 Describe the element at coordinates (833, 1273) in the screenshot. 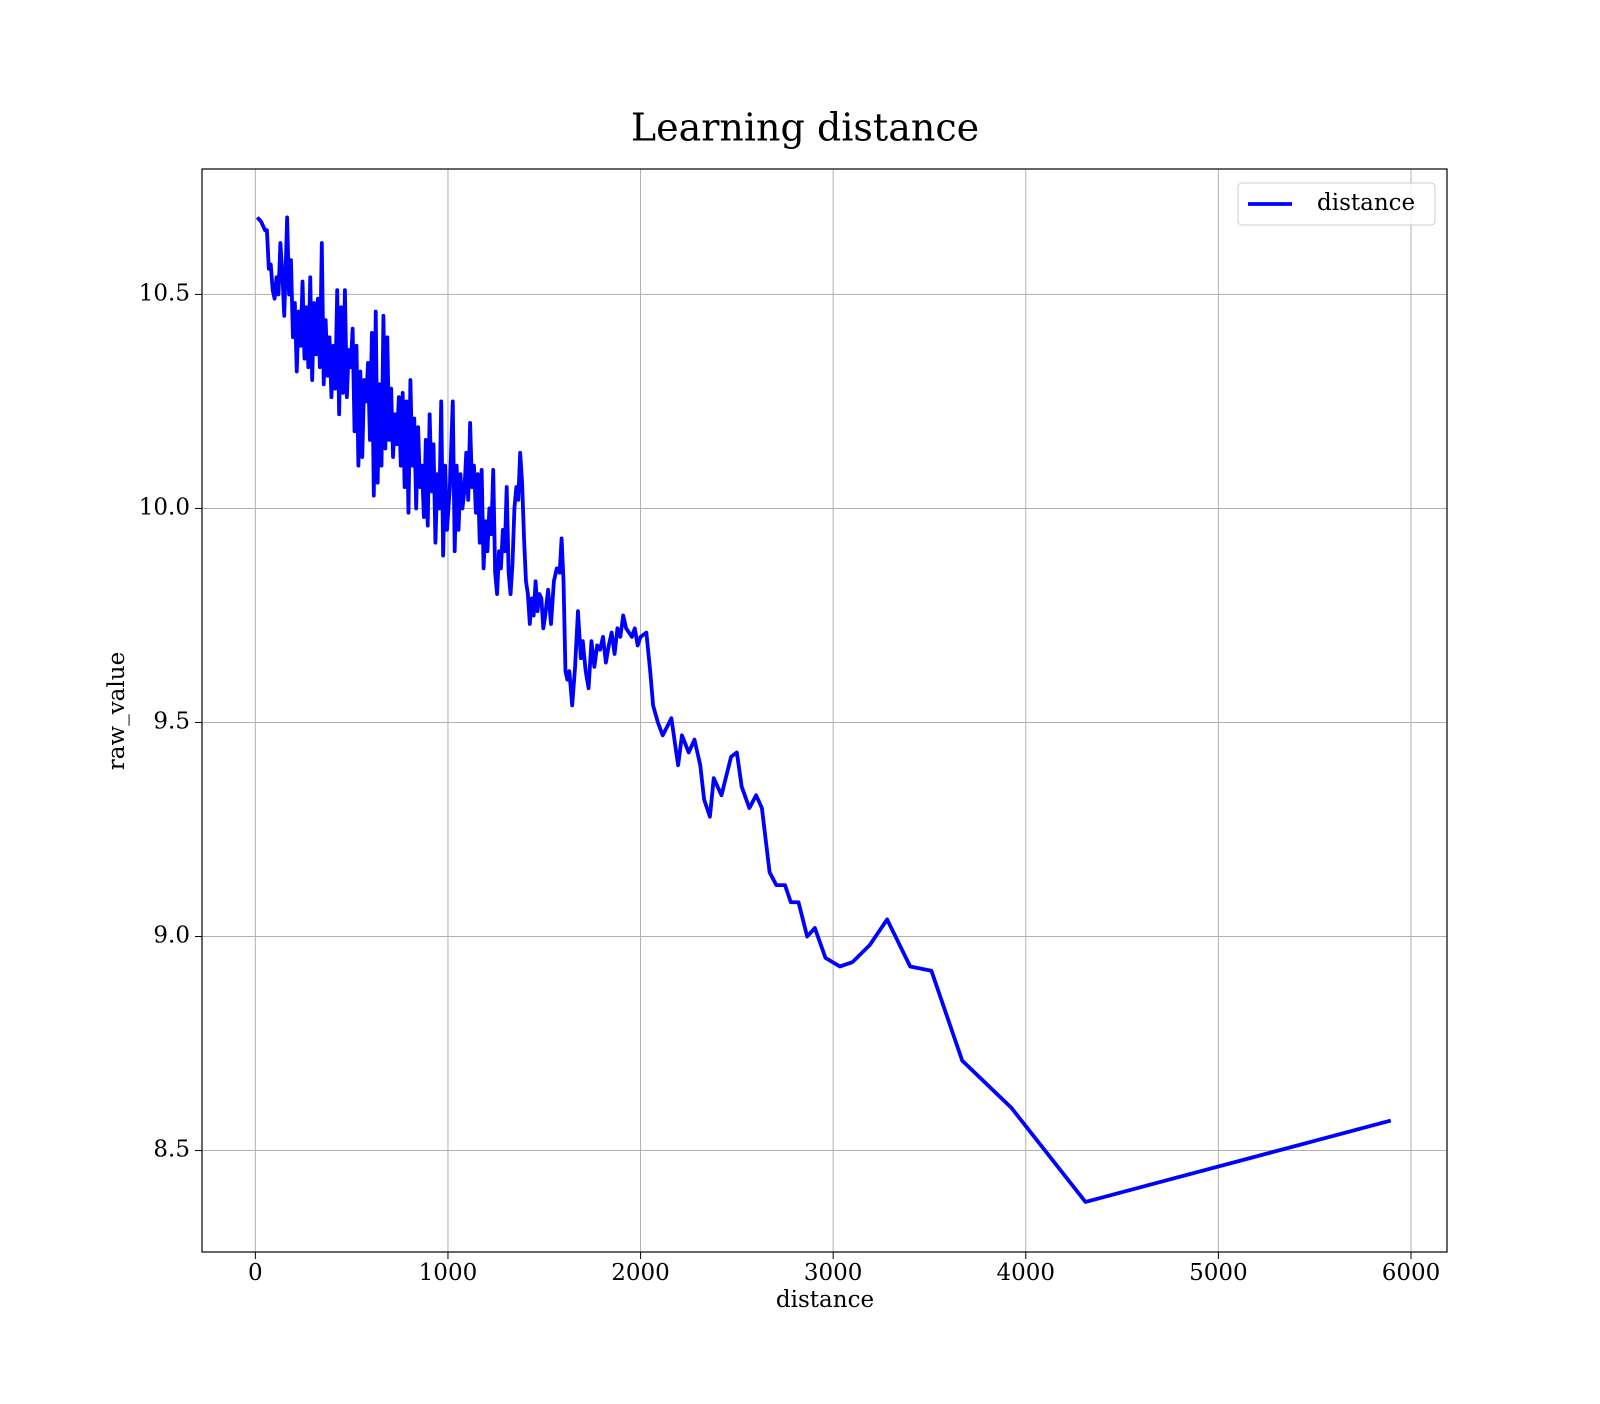

I see `x-tick-label: 3000` at that location.